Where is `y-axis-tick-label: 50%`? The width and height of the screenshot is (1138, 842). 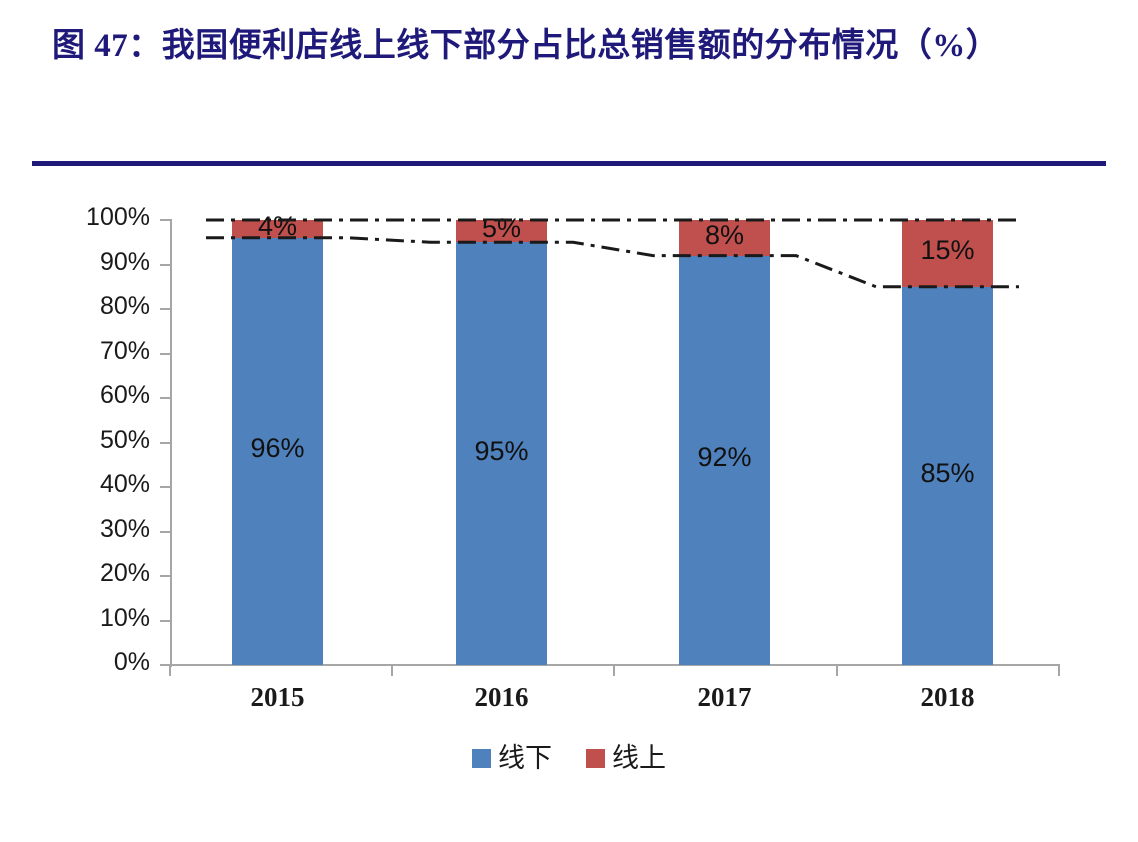 y-axis-tick-label: 50% is located at coordinates (124, 439).